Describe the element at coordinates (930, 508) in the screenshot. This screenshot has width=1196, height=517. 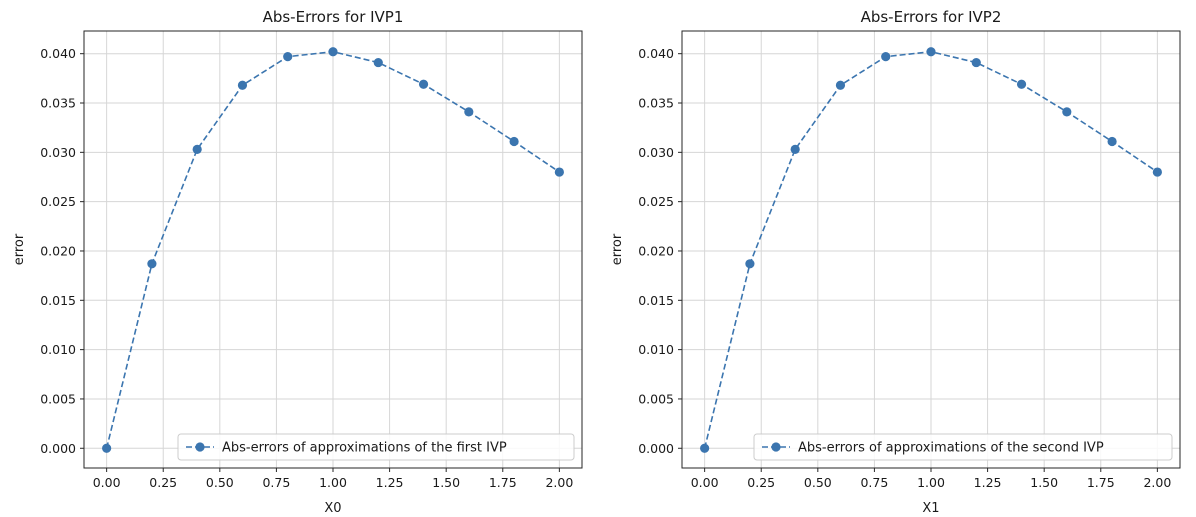
I see `x-axis-label: X1` at that location.